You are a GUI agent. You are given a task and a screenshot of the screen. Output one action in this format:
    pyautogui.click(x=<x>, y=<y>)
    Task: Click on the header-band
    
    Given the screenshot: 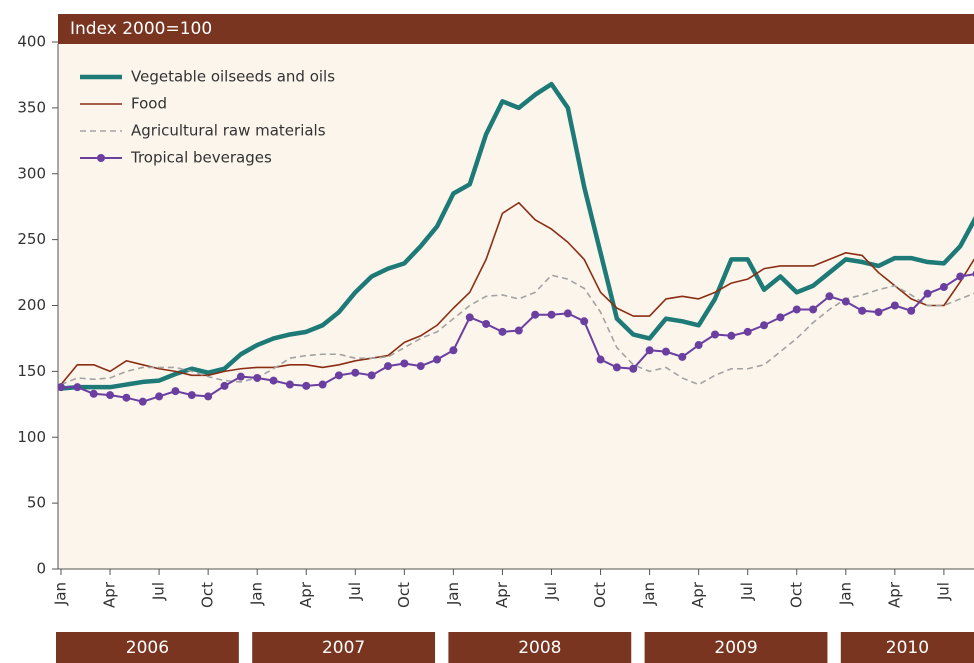 What is the action you would take?
    pyautogui.click(x=516, y=29)
    